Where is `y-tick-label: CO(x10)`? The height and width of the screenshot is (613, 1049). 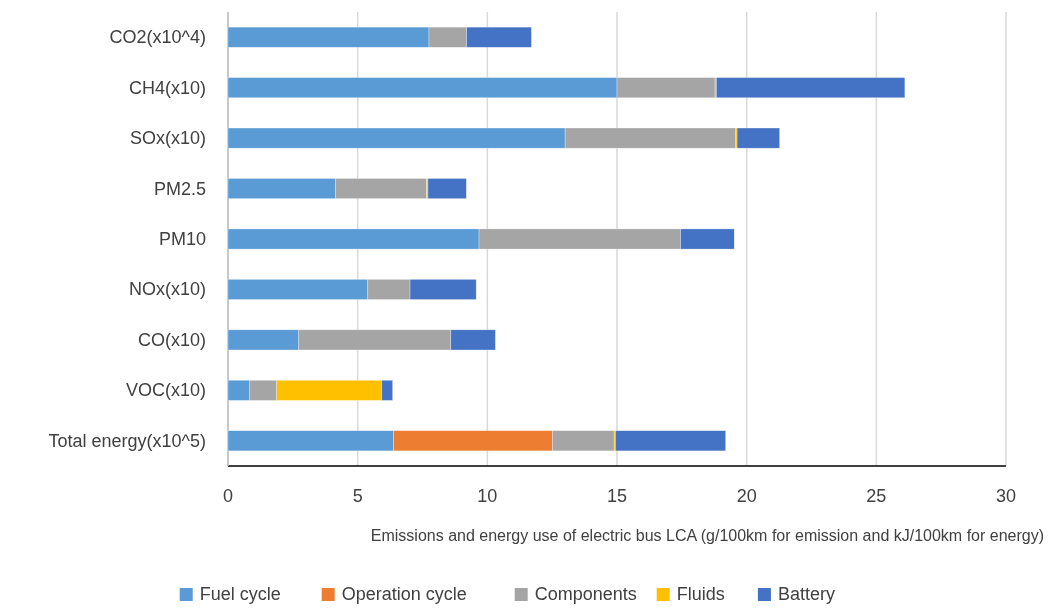 y-tick-label: CO(x10) is located at coordinates (171, 339).